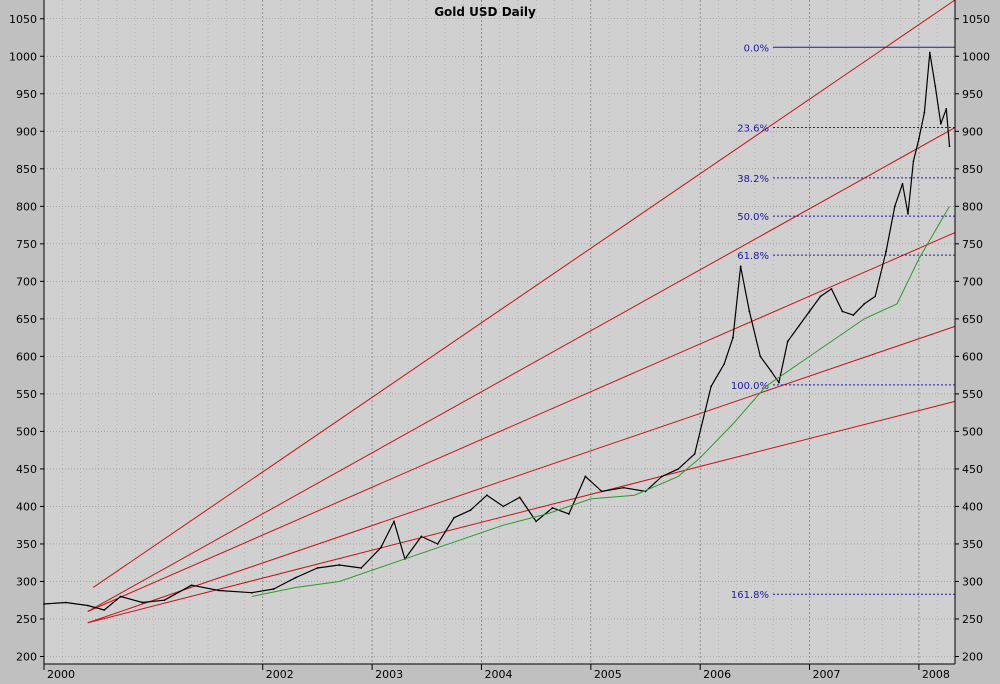 This screenshot has height=684, width=1000. I want to click on y-tick-label-right: 700, so click(972, 281).